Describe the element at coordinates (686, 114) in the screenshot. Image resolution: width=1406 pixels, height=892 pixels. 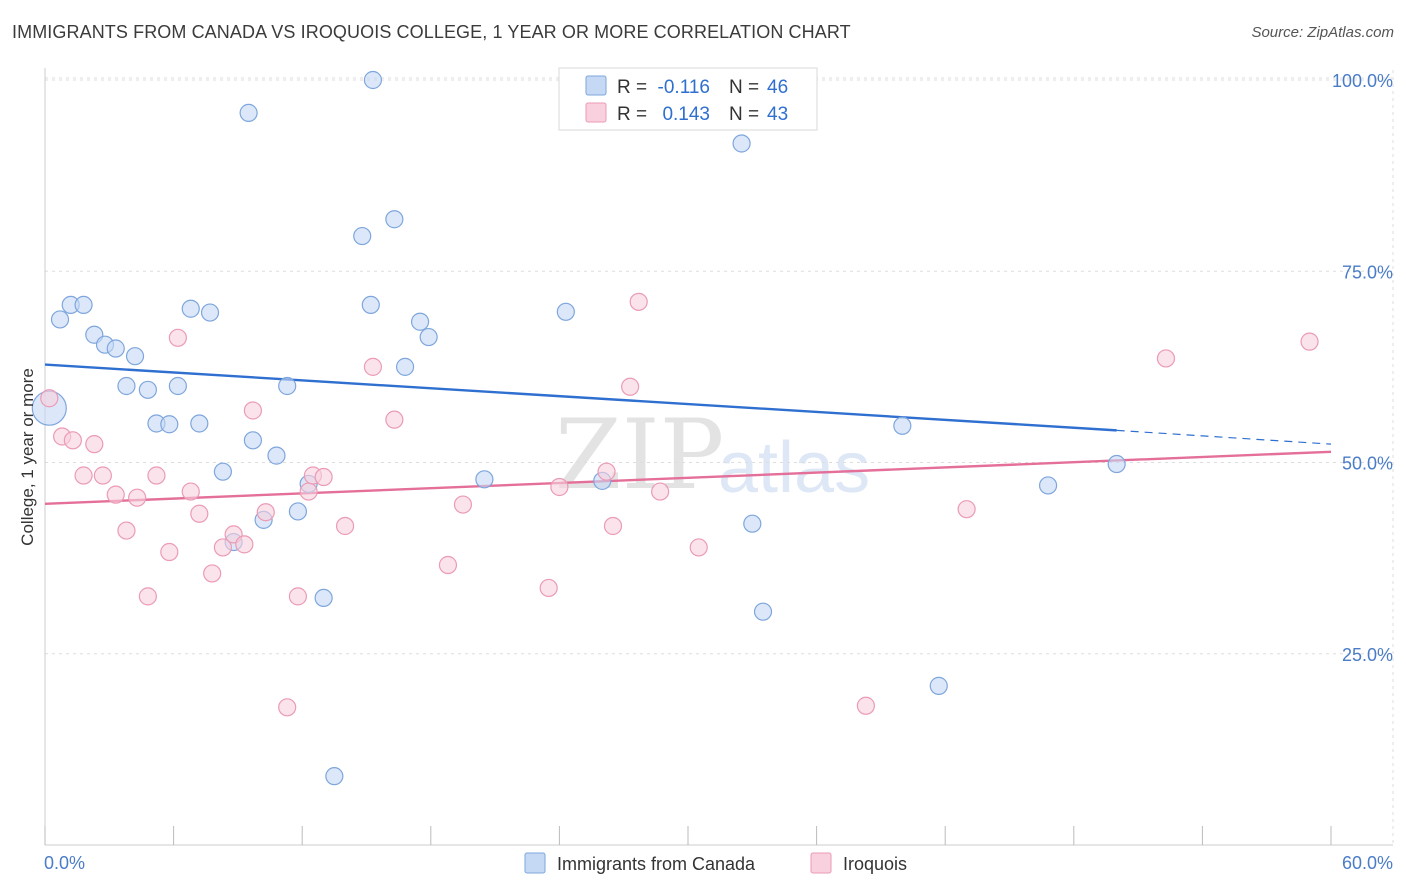
I see `legend-r-value-2: 0.143` at that location.